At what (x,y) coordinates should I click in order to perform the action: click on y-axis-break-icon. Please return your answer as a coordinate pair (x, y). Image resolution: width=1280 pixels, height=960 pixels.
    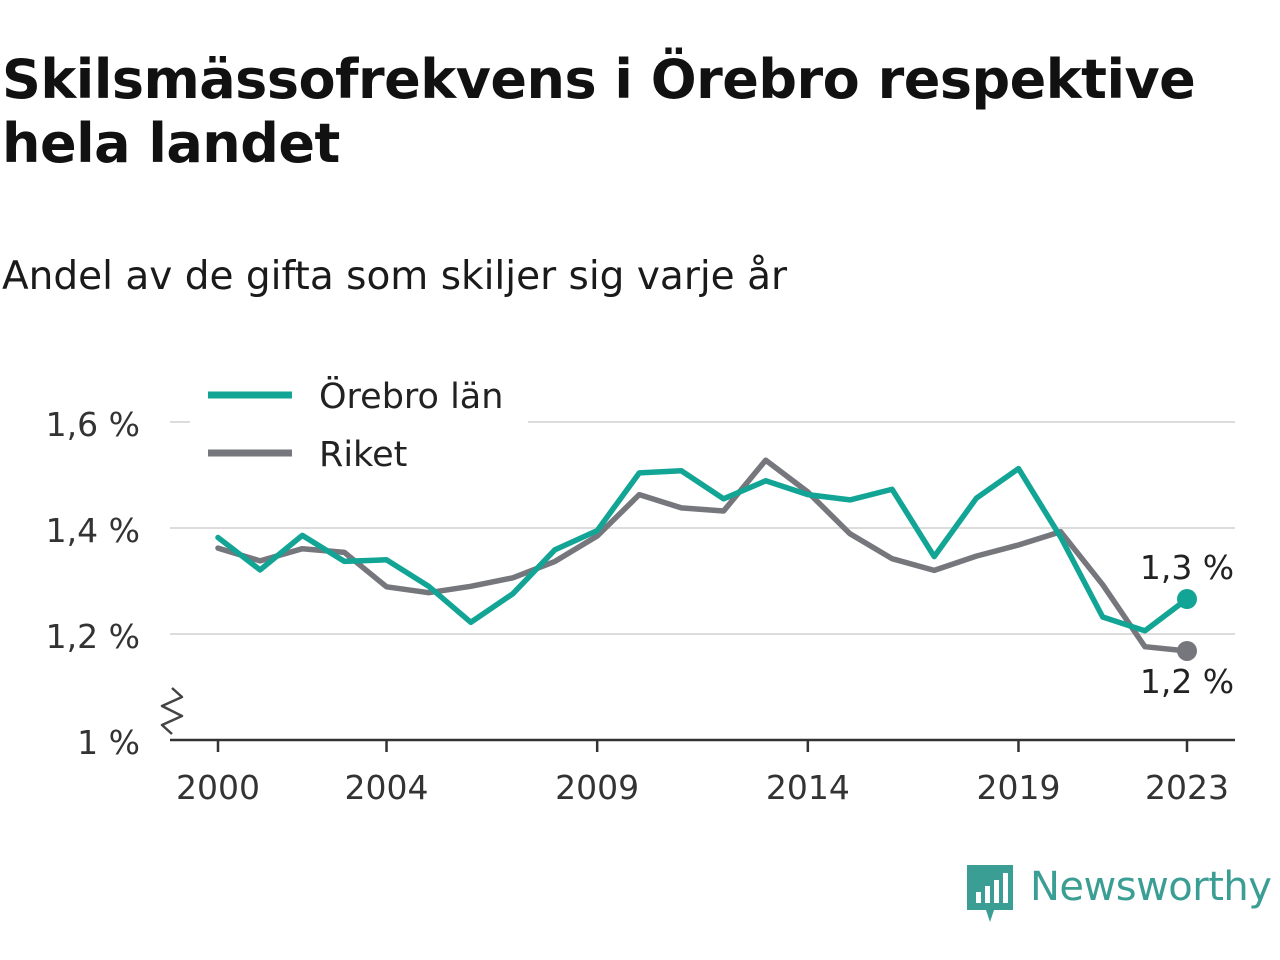
    Looking at the image, I should click on (172, 711).